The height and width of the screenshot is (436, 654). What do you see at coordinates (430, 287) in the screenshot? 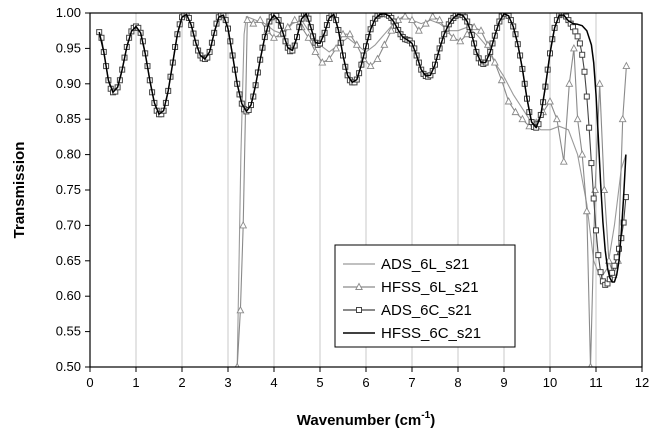
I see `legend-label-hfss-6l-s21: HFSS_6L_s21` at bounding box center [430, 287].